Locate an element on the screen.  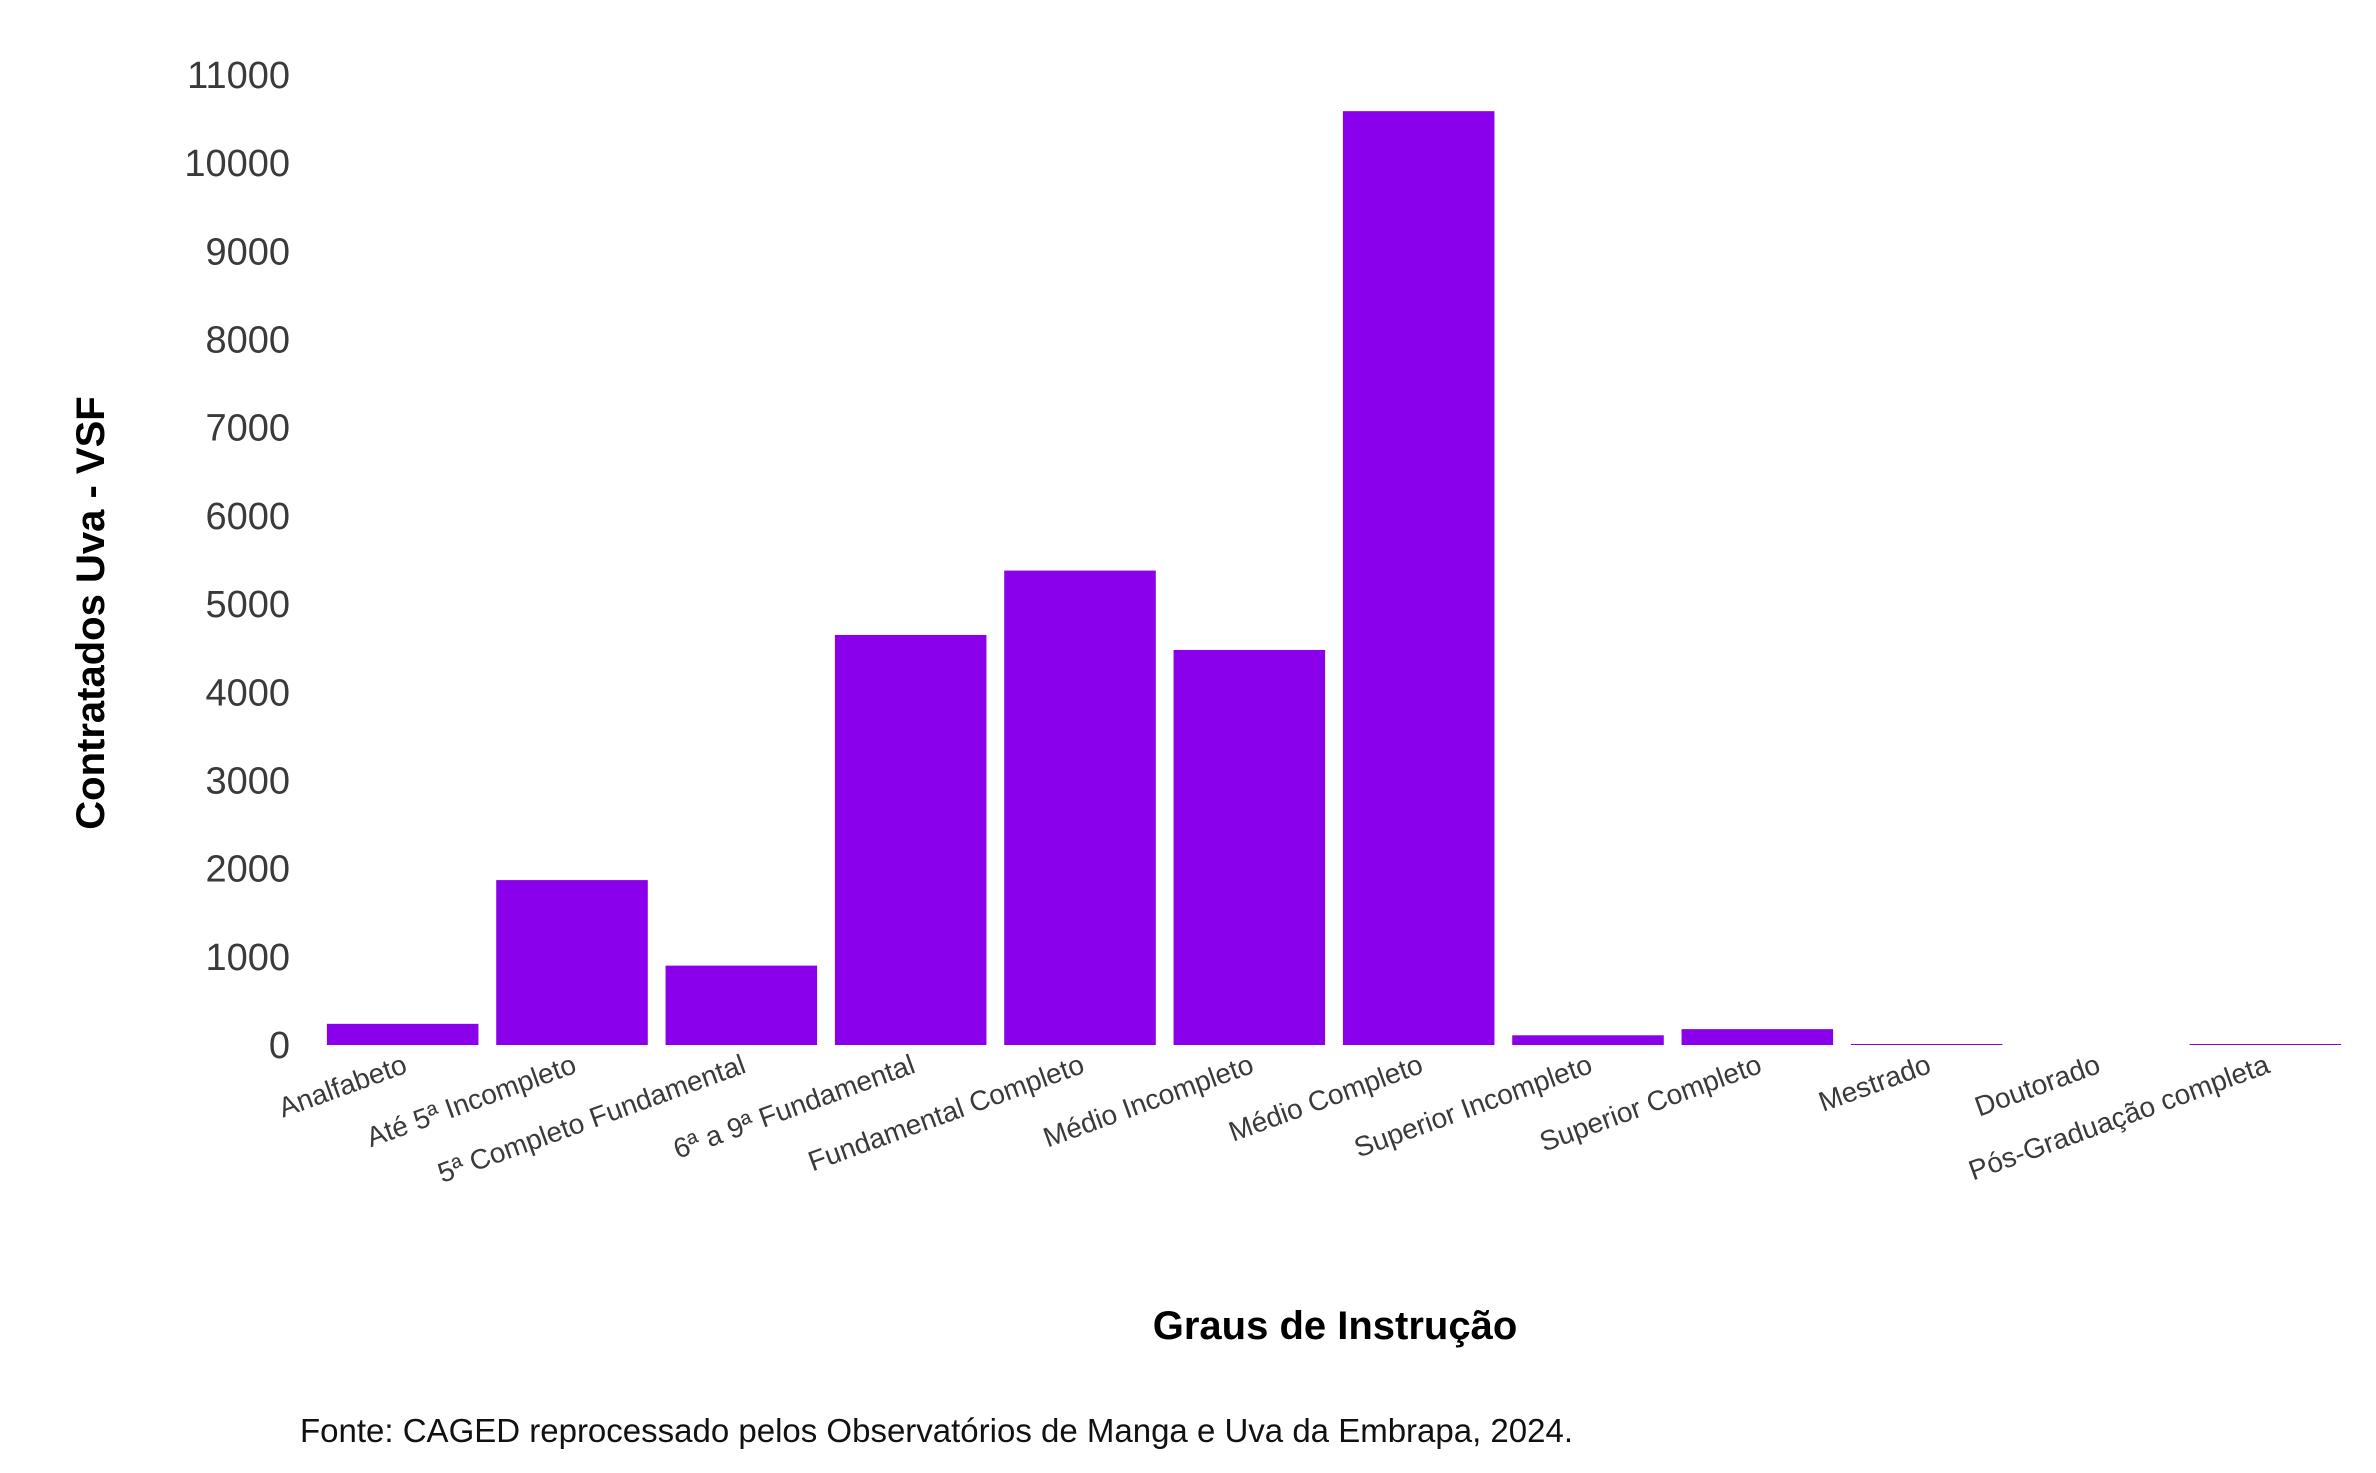
x-axis-title: Graus de Instrução is located at coordinates (1335, 1326).